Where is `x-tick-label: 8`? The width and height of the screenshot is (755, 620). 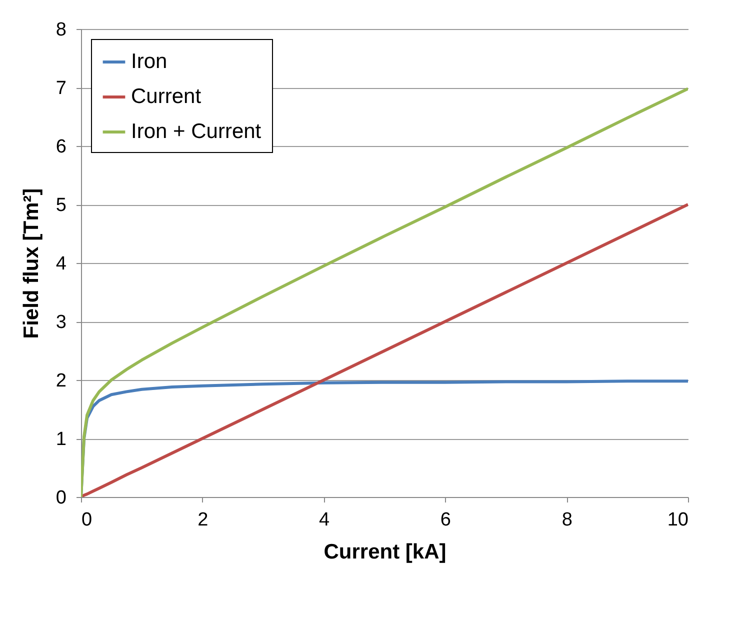
x-tick-label: 8 is located at coordinates (567, 520).